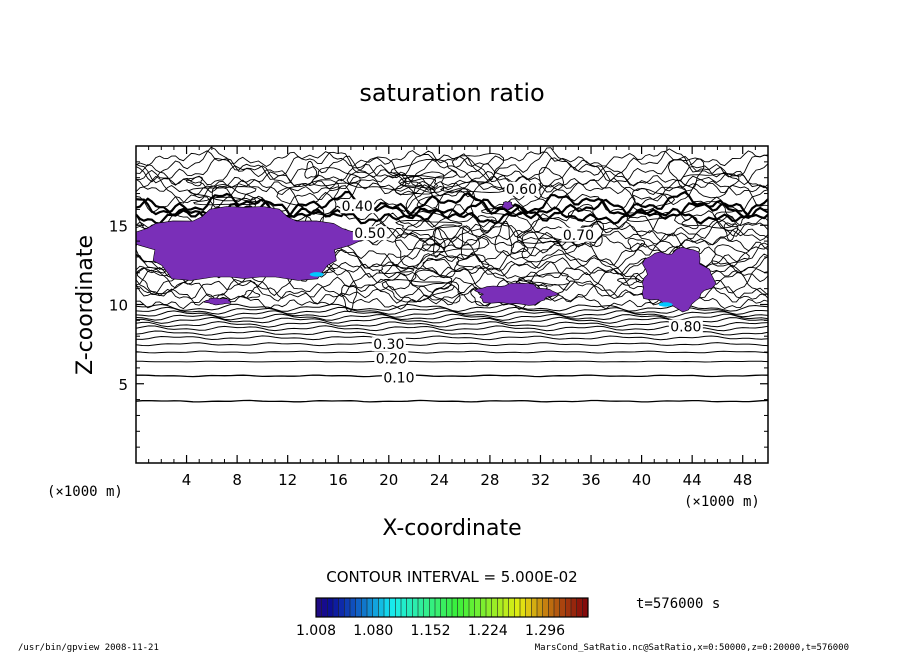  I want to click on y-tick-label: 15, so click(118, 226).